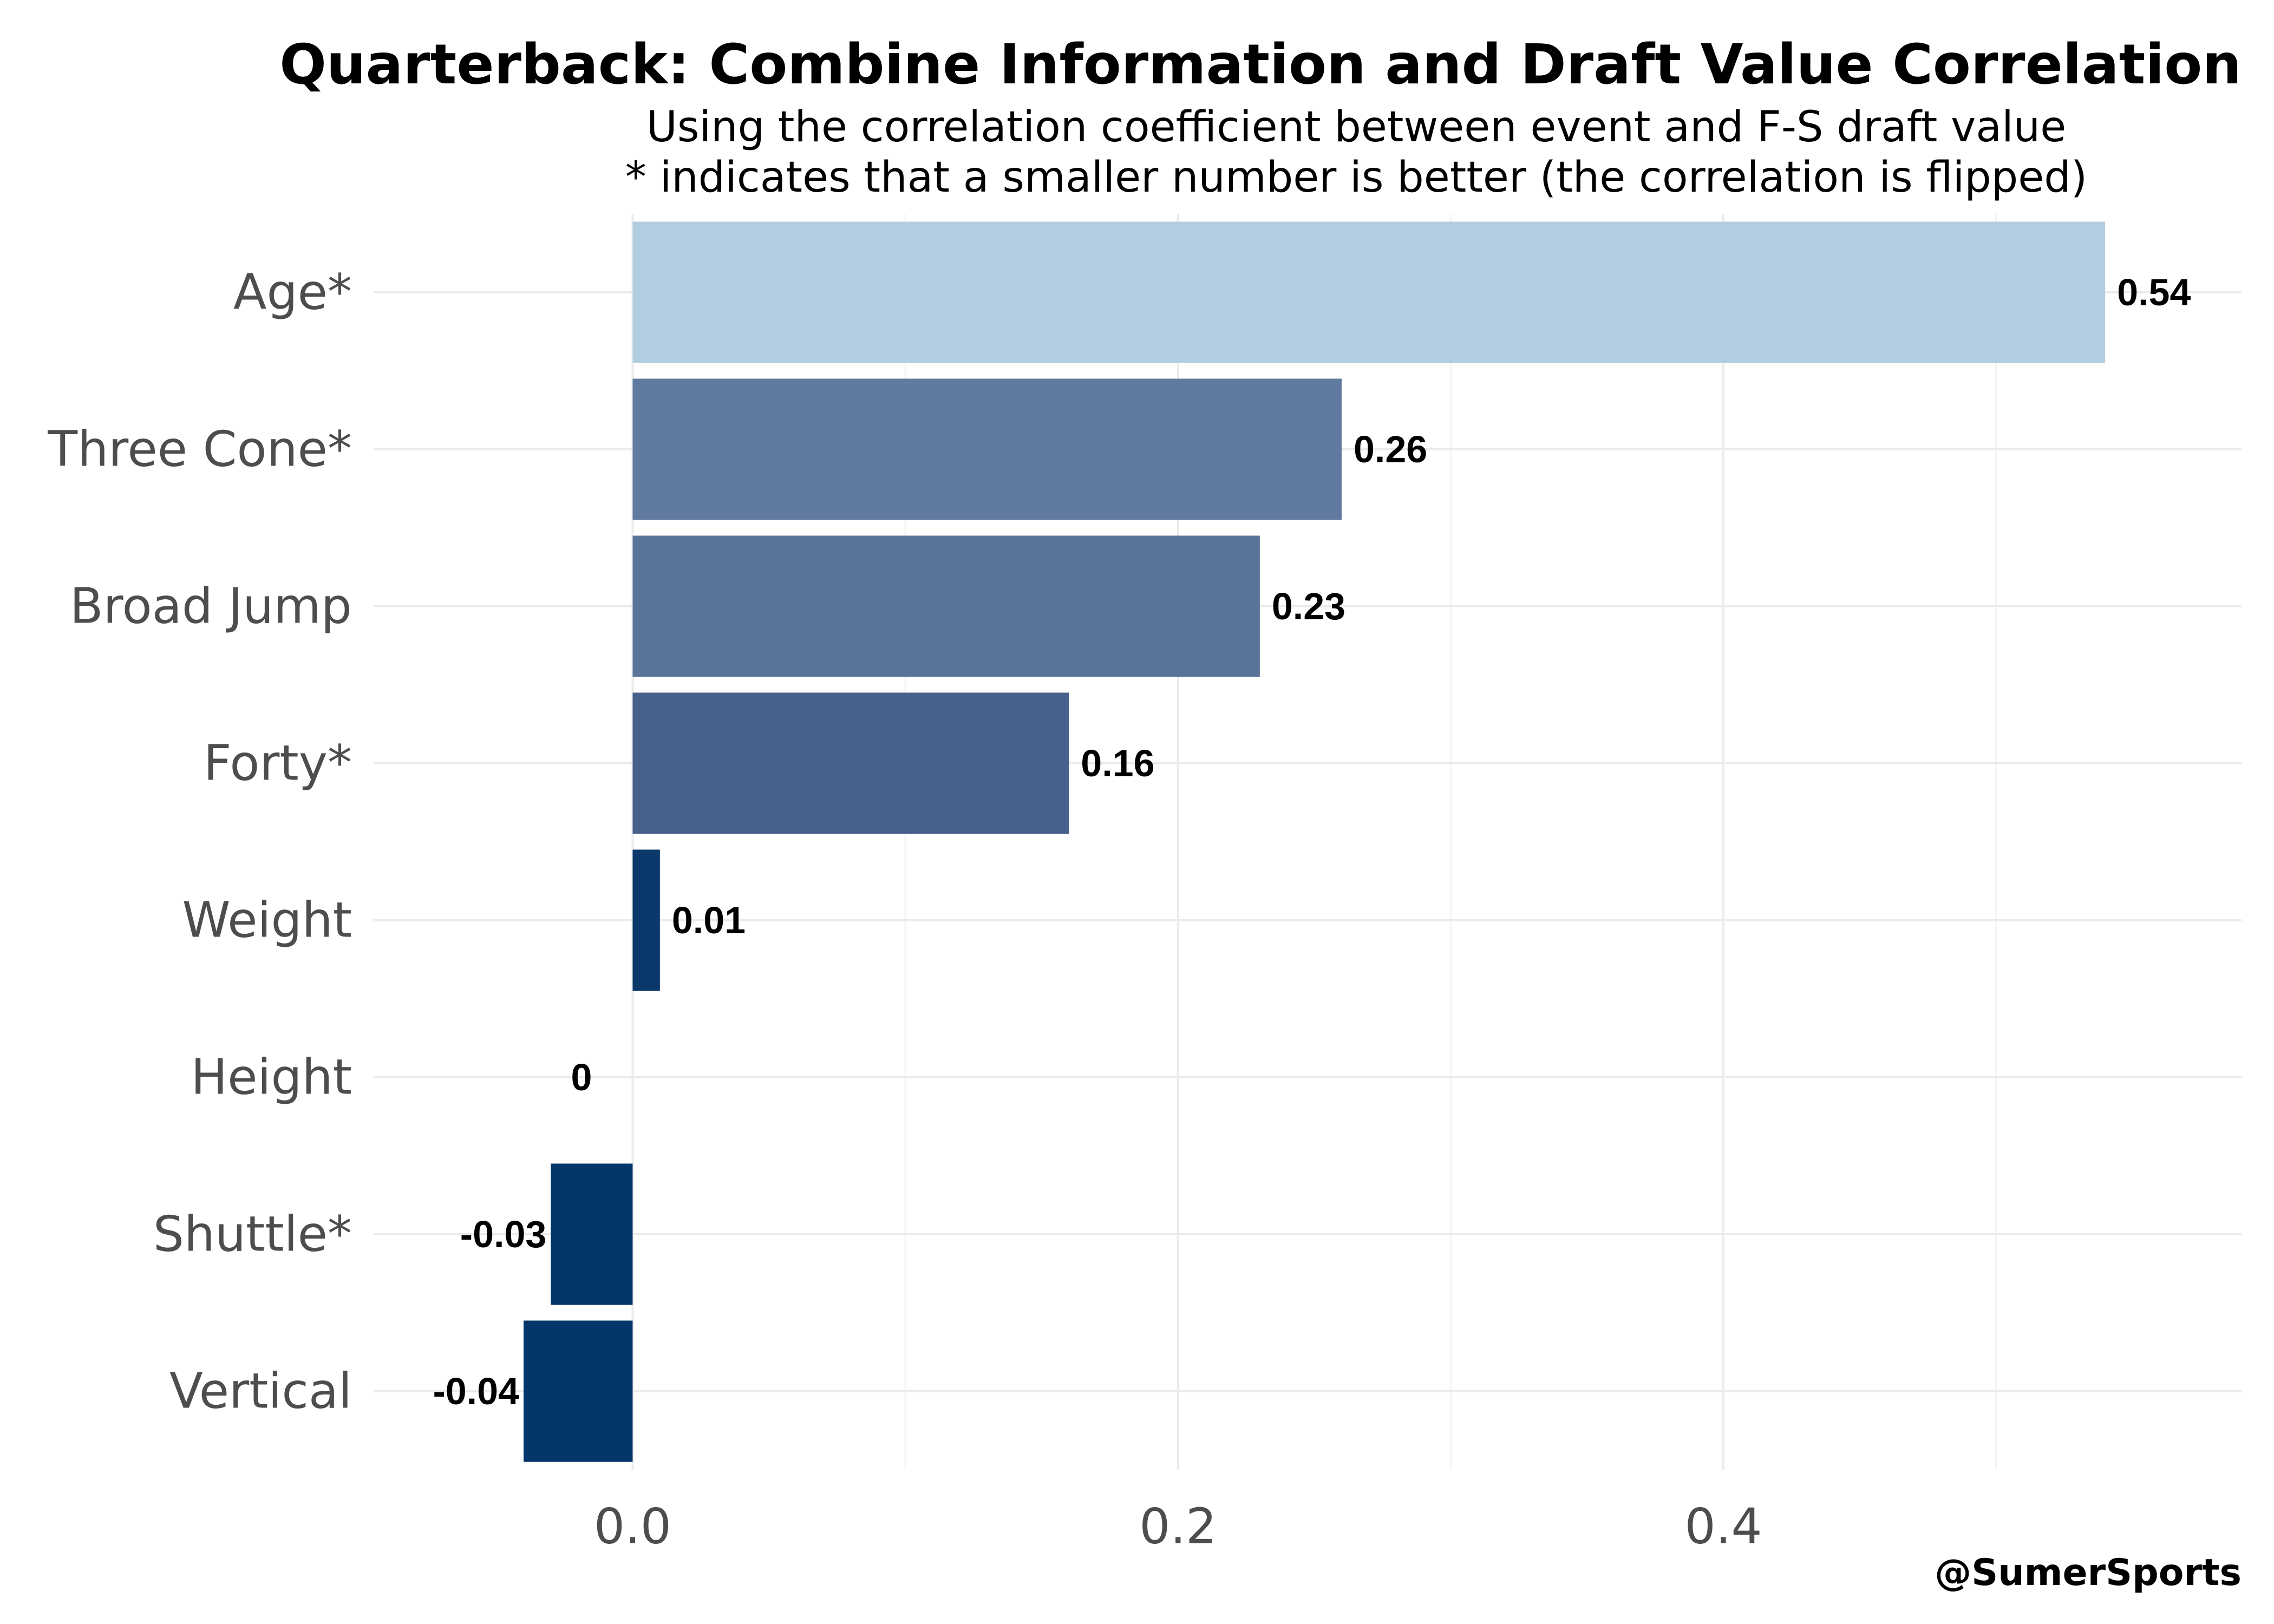 This screenshot has height=1624, width=2274. What do you see at coordinates (261, 1391) in the screenshot?
I see `y-tick-label: Vertical` at bounding box center [261, 1391].